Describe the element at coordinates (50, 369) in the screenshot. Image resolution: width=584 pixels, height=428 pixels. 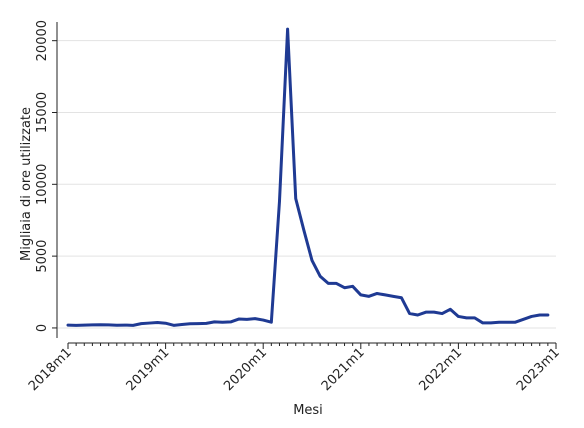
I see `x-tick-label: 2018m1` at that location.